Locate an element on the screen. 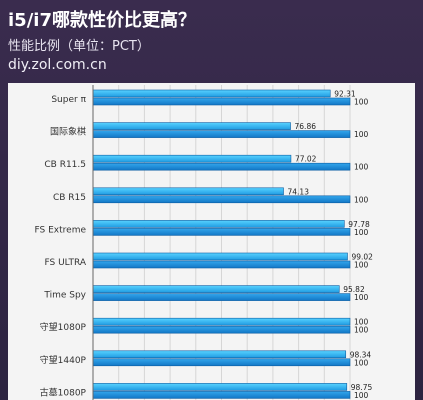  data-label: 98.75 is located at coordinates (362, 387).